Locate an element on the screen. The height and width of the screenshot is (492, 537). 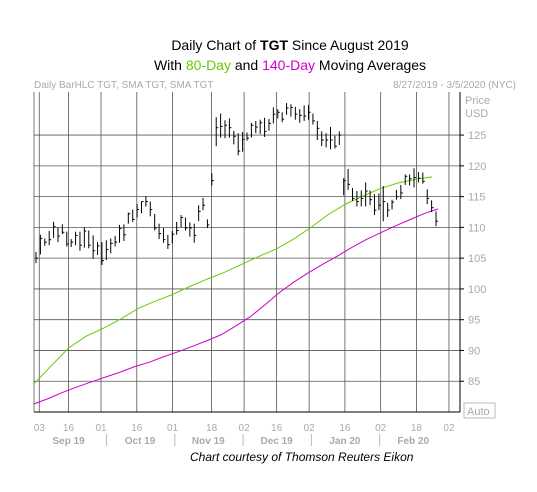
auto-button-label: Auto is located at coordinates (478, 412).